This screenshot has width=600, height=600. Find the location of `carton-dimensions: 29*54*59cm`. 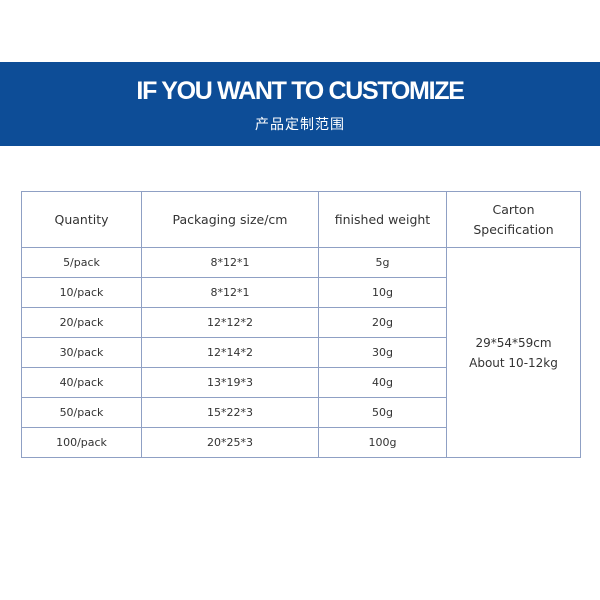

carton-dimensions: 29*54*59cm is located at coordinates (513, 342).